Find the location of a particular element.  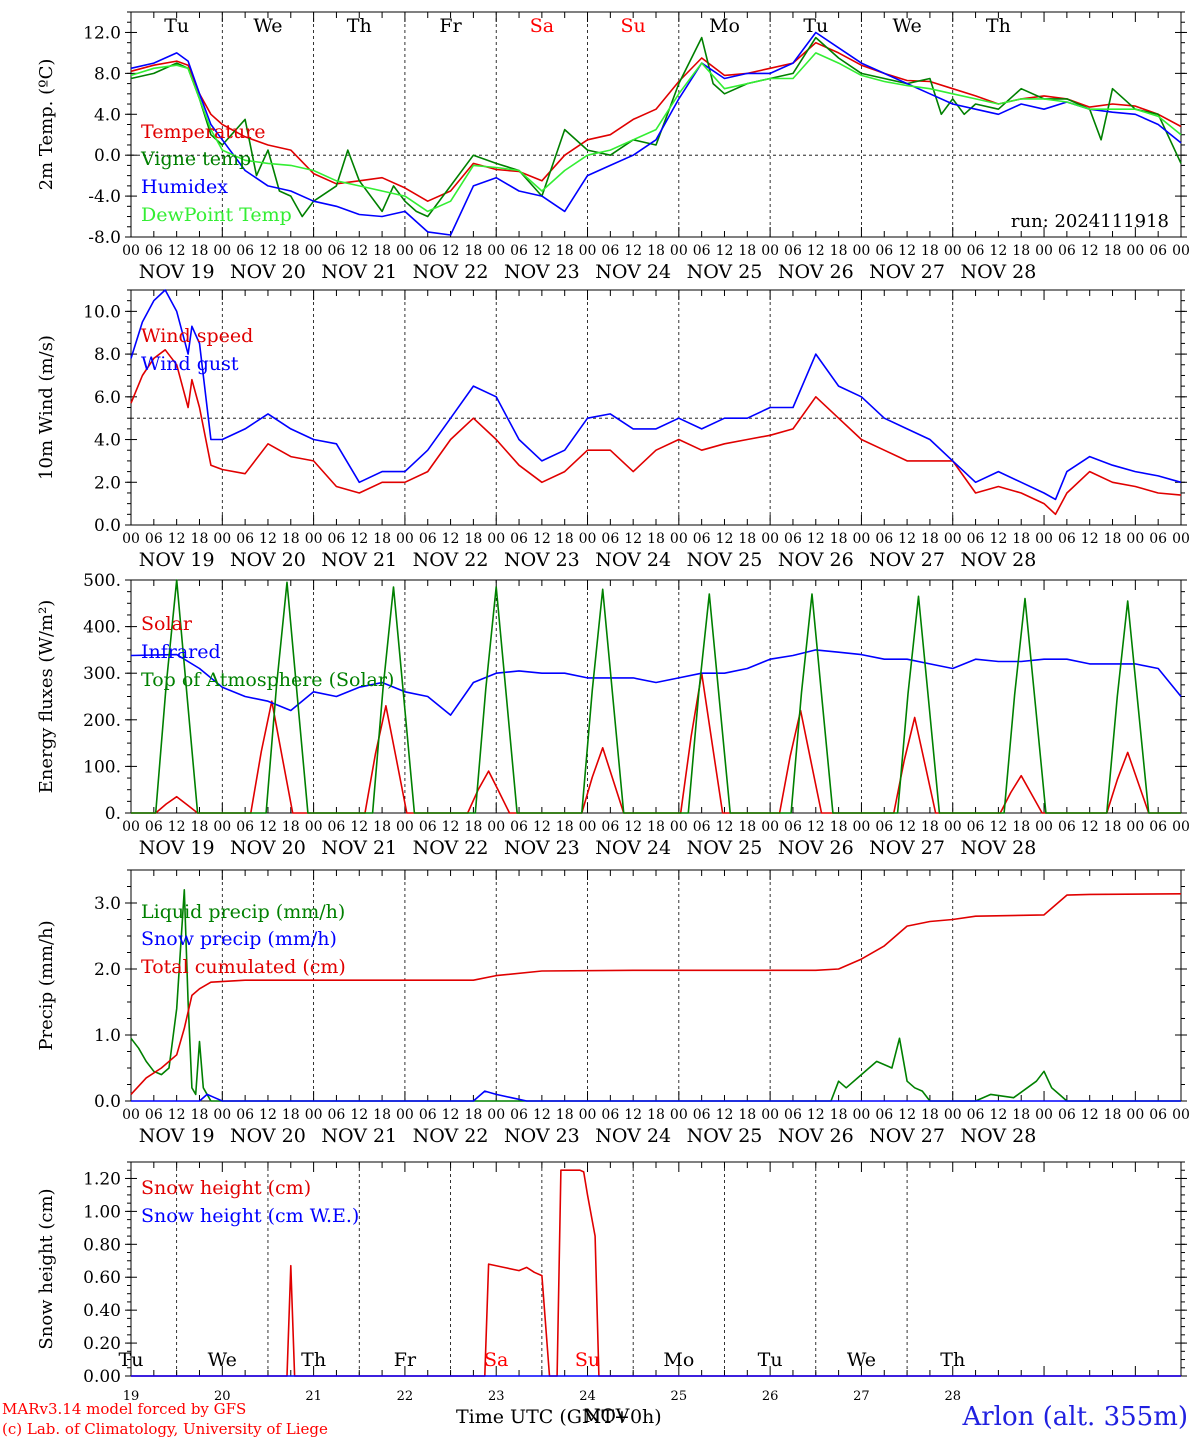

weekday-label: Tu is located at coordinates (131, 1360).